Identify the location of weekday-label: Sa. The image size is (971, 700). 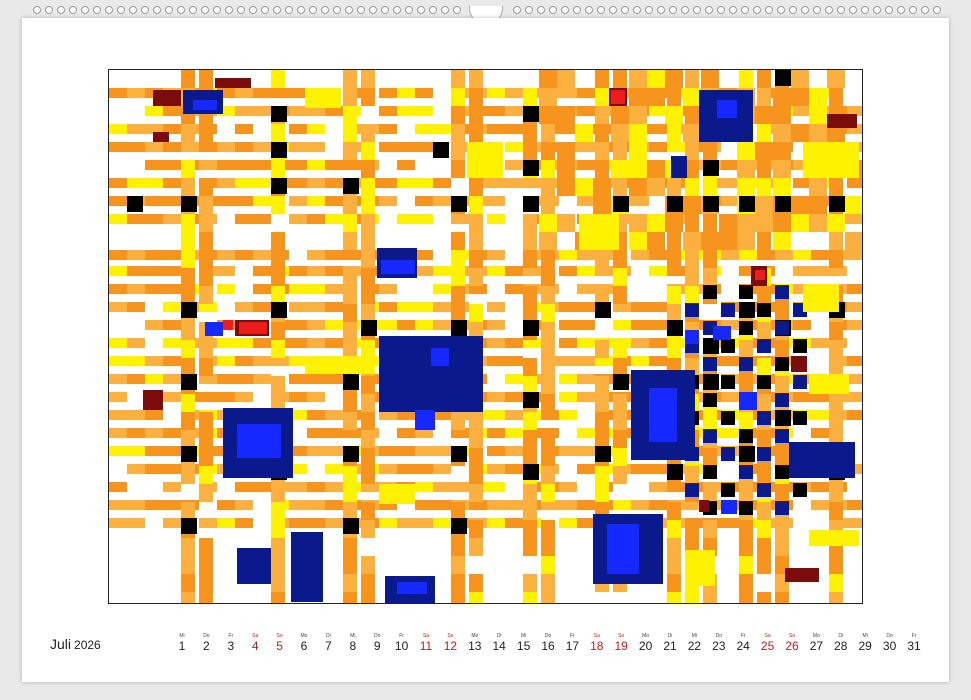
(596, 636).